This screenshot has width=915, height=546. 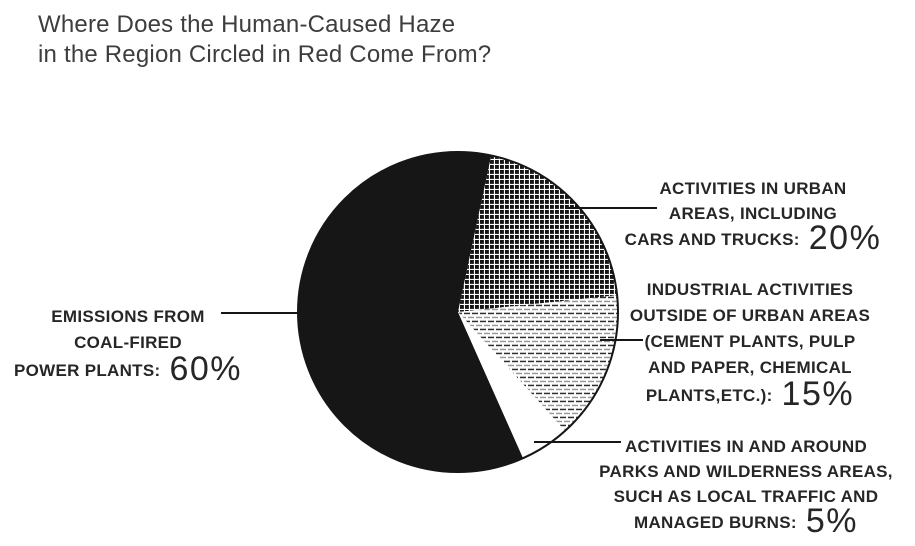 What do you see at coordinates (750, 315) in the screenshot?
I see `callout-industrial-line: OUTSIDE OF URBAN AREAS` at bounding box center [750, 315].